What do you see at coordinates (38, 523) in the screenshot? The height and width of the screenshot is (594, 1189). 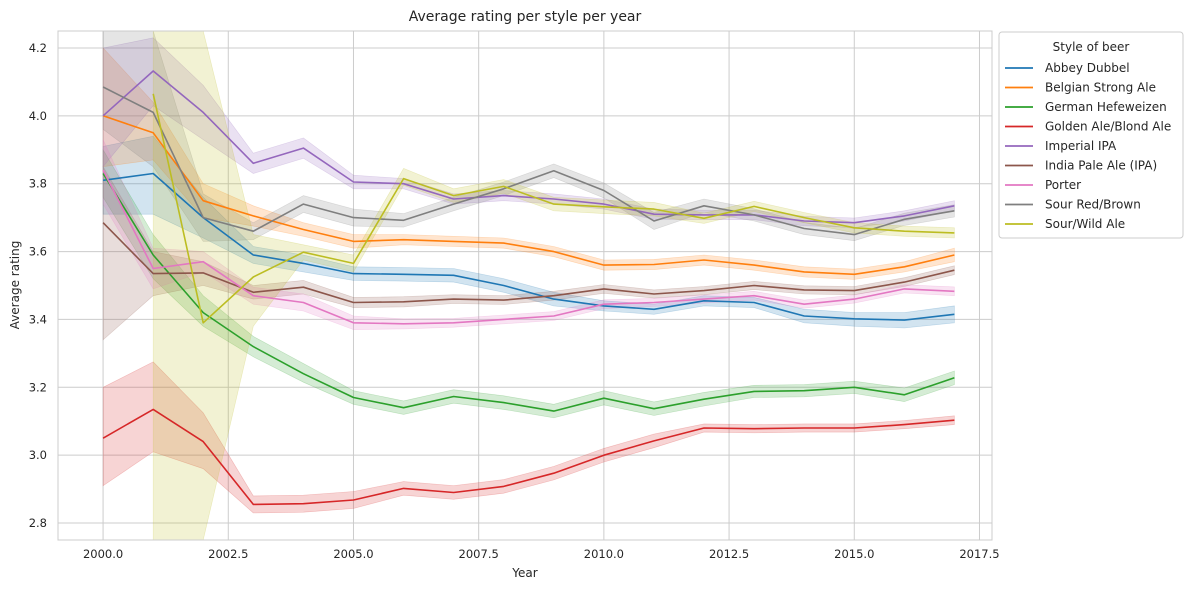 I see `y-tick-label: 2.8` at bounding box center [38, 523].